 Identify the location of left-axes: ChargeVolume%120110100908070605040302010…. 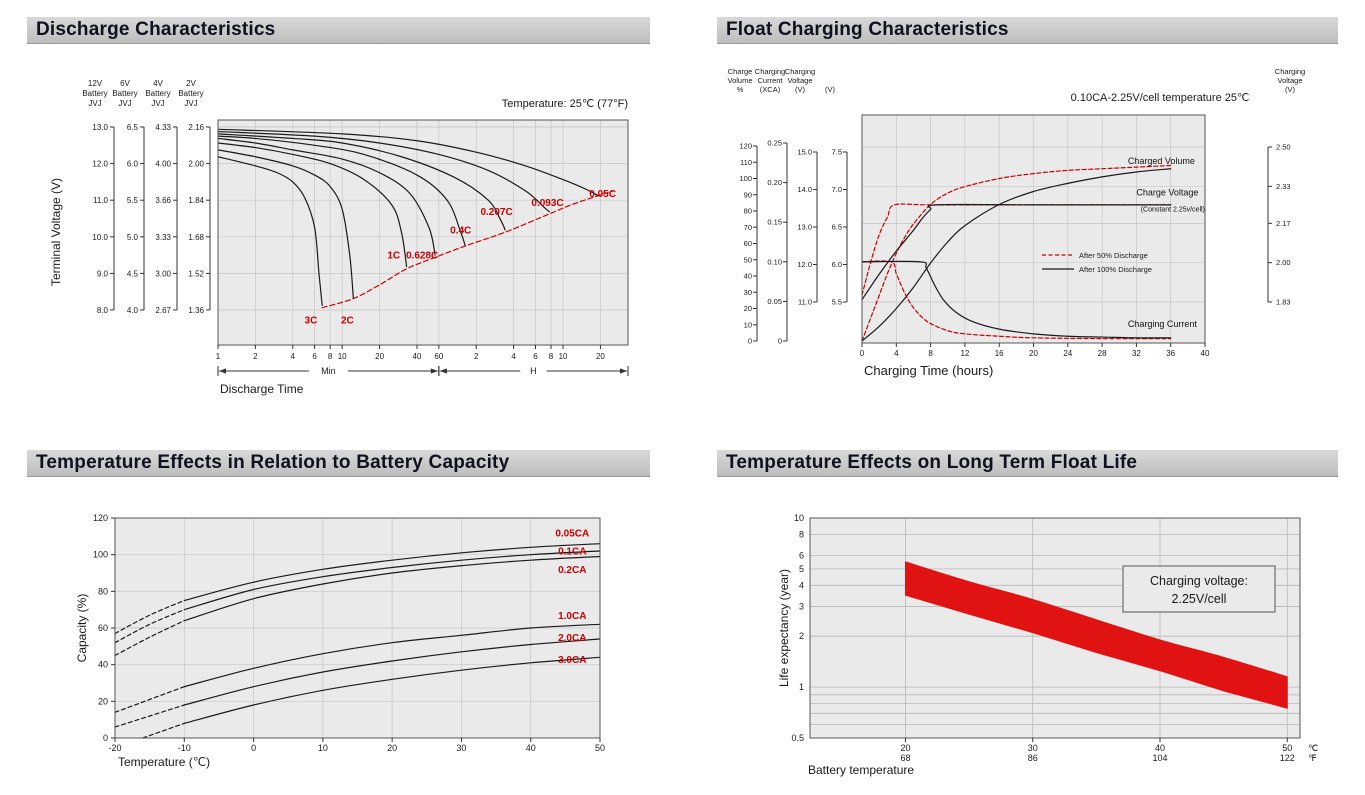
(787, 206).